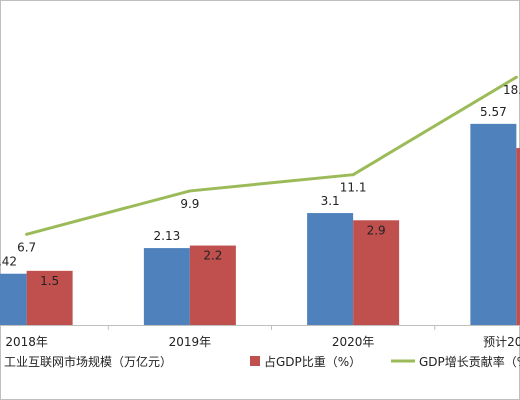  I want to click on bar-label-2-3: 2.9, so click(376, 230).